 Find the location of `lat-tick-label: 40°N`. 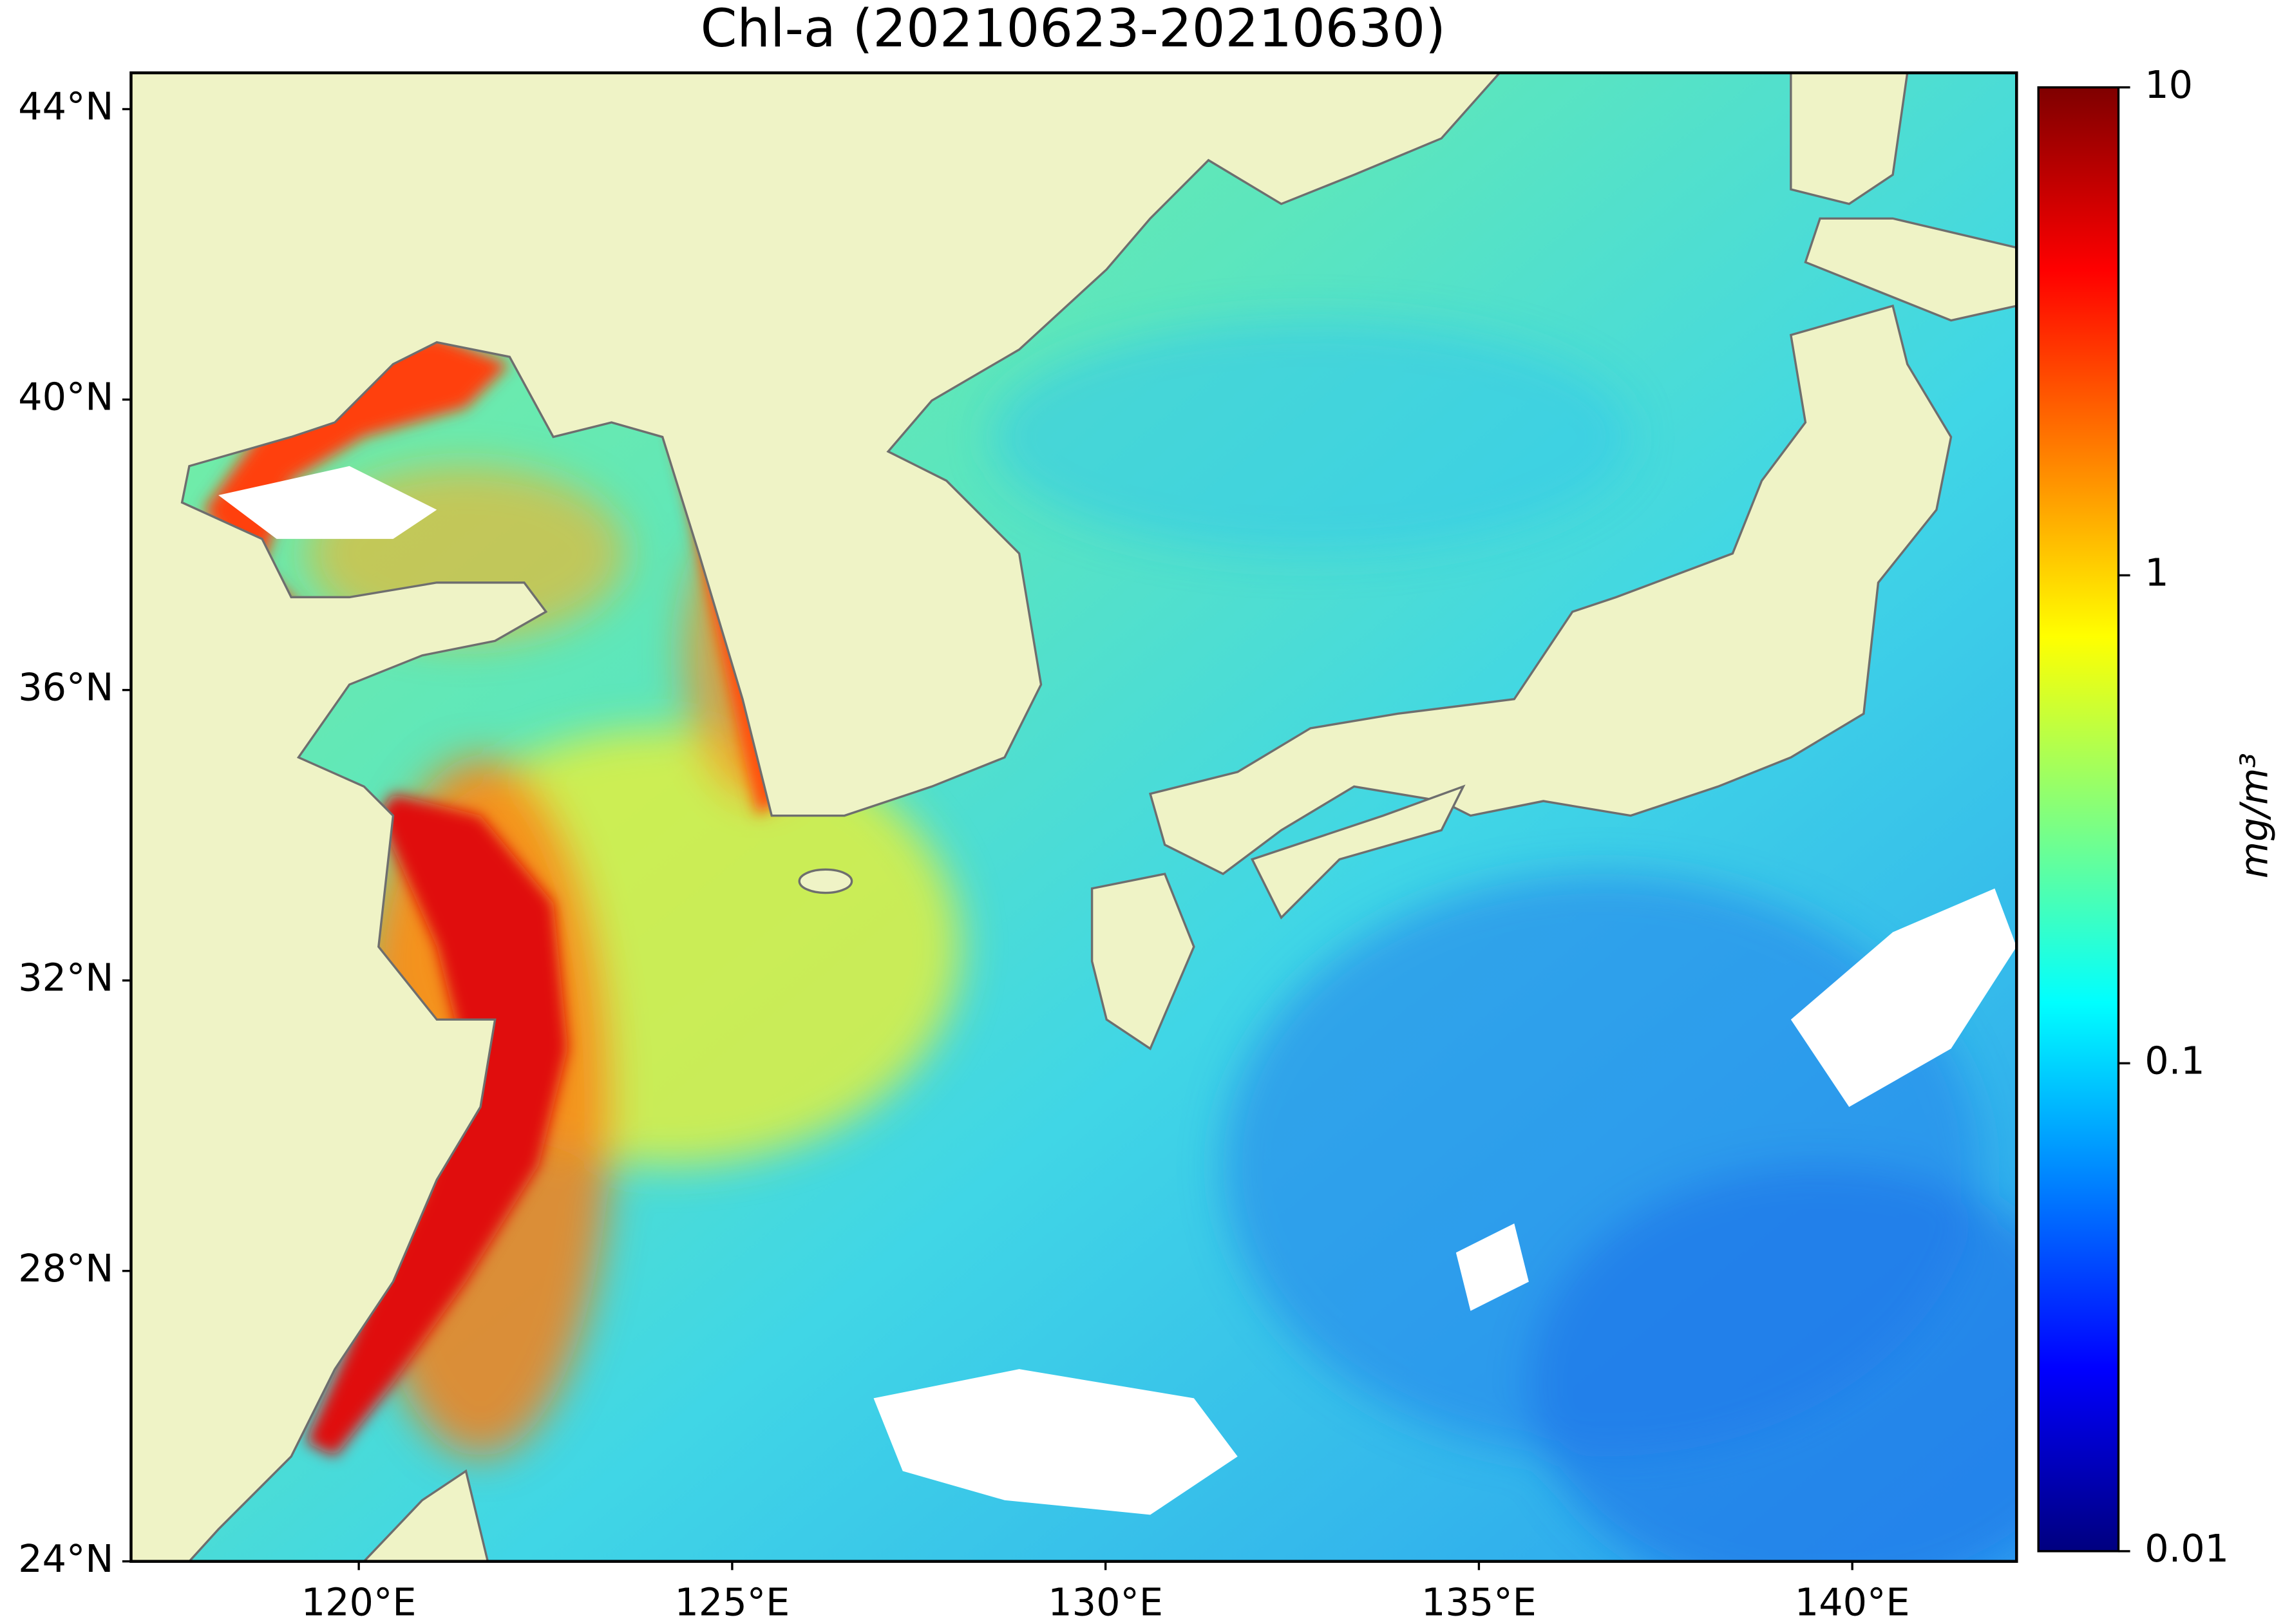

lat-tick-label: 40°N is located at coordinates (65, 397).